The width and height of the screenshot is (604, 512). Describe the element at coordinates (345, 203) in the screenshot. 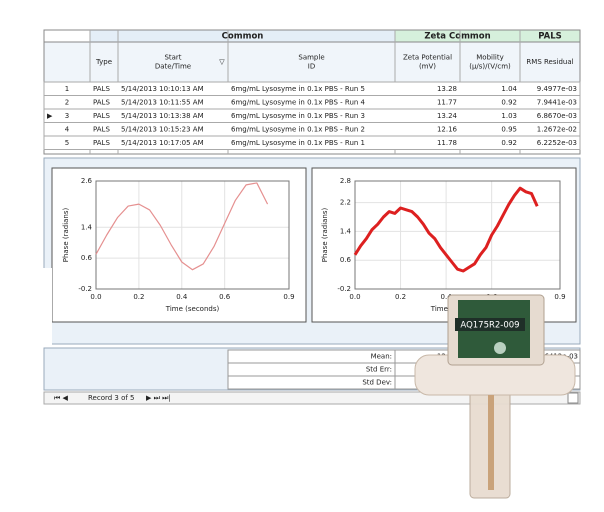

I see `y-tick-label: 2.2` at that location.